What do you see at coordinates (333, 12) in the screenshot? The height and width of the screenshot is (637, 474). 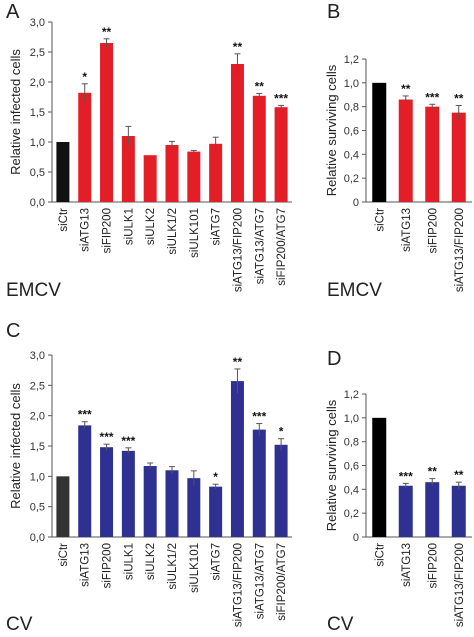 I see `panel-letter: B` at bounding box center [333, 12].